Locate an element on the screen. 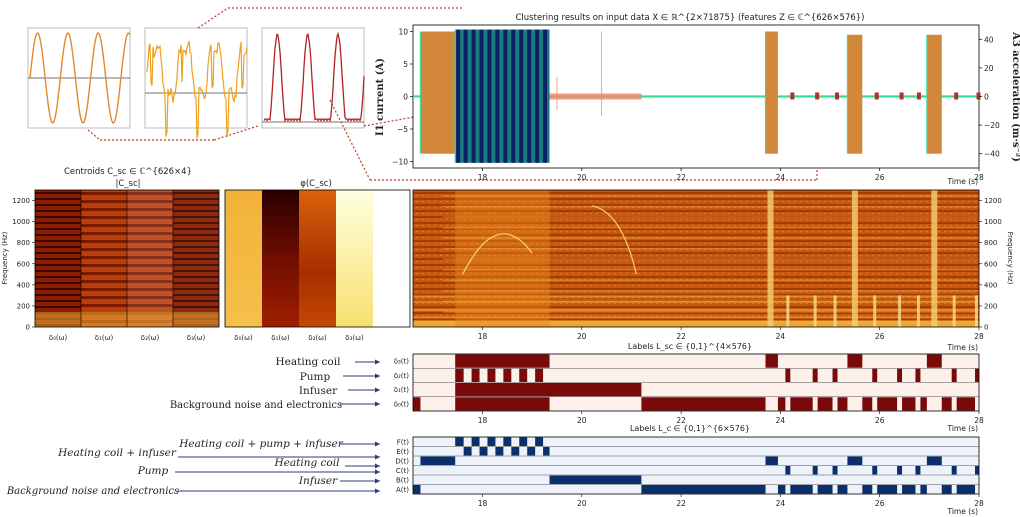 The width and height of the screenshot is (1020, 517). phase-x-ticks: δ₀(ω) δ₁(ω) δ₂(ω) δ₃(ω) is located at coordinates (299, 338).